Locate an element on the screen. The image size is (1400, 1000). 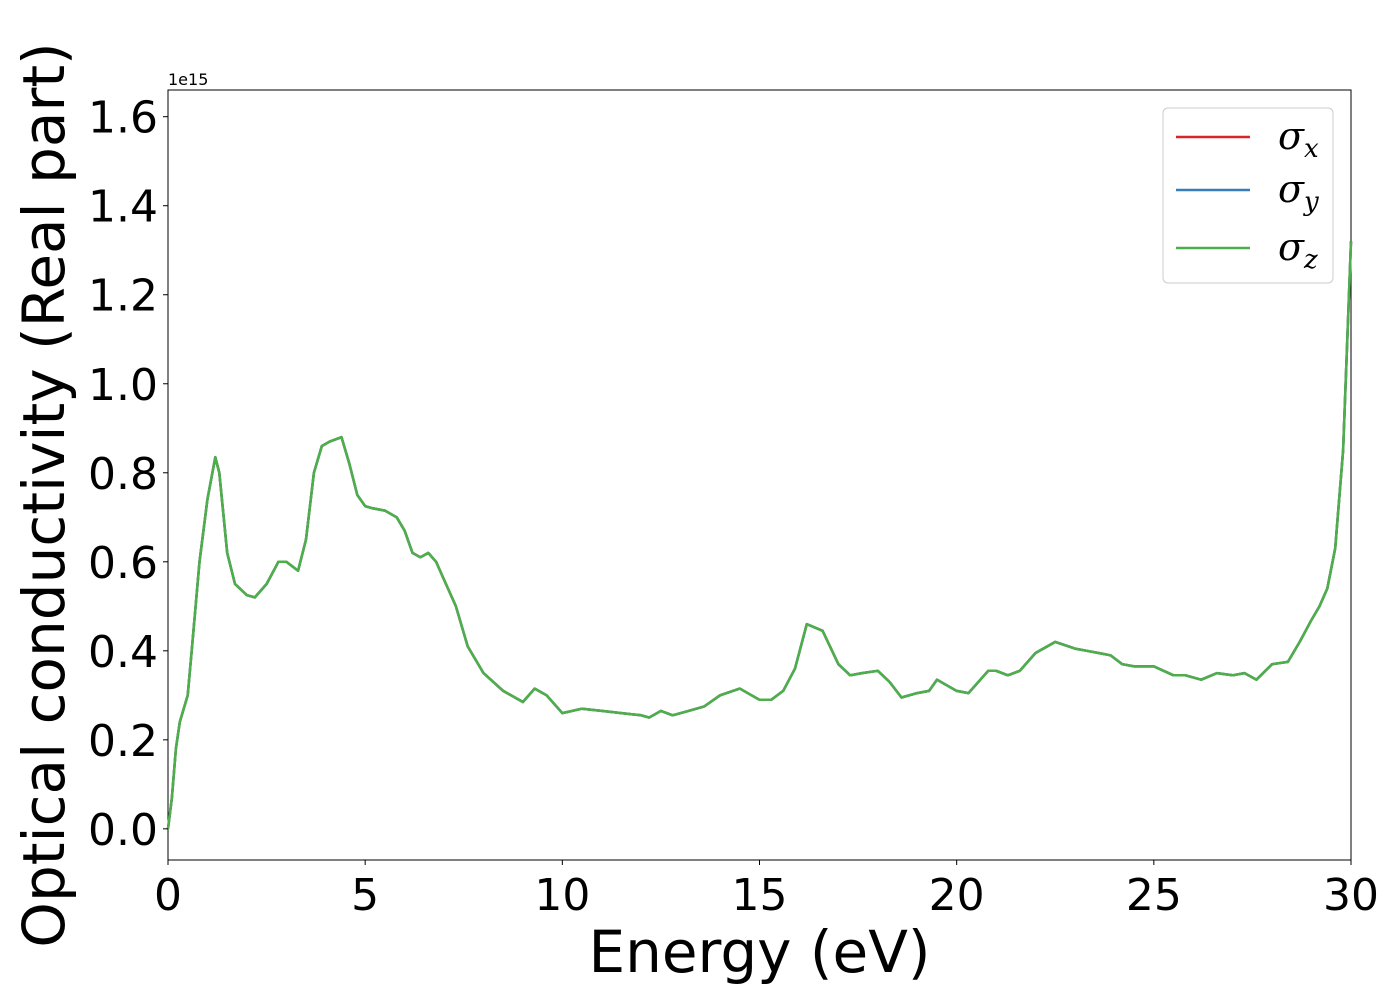
legend-entry-sigma-z: σz is located at coordinates (1298, 250).